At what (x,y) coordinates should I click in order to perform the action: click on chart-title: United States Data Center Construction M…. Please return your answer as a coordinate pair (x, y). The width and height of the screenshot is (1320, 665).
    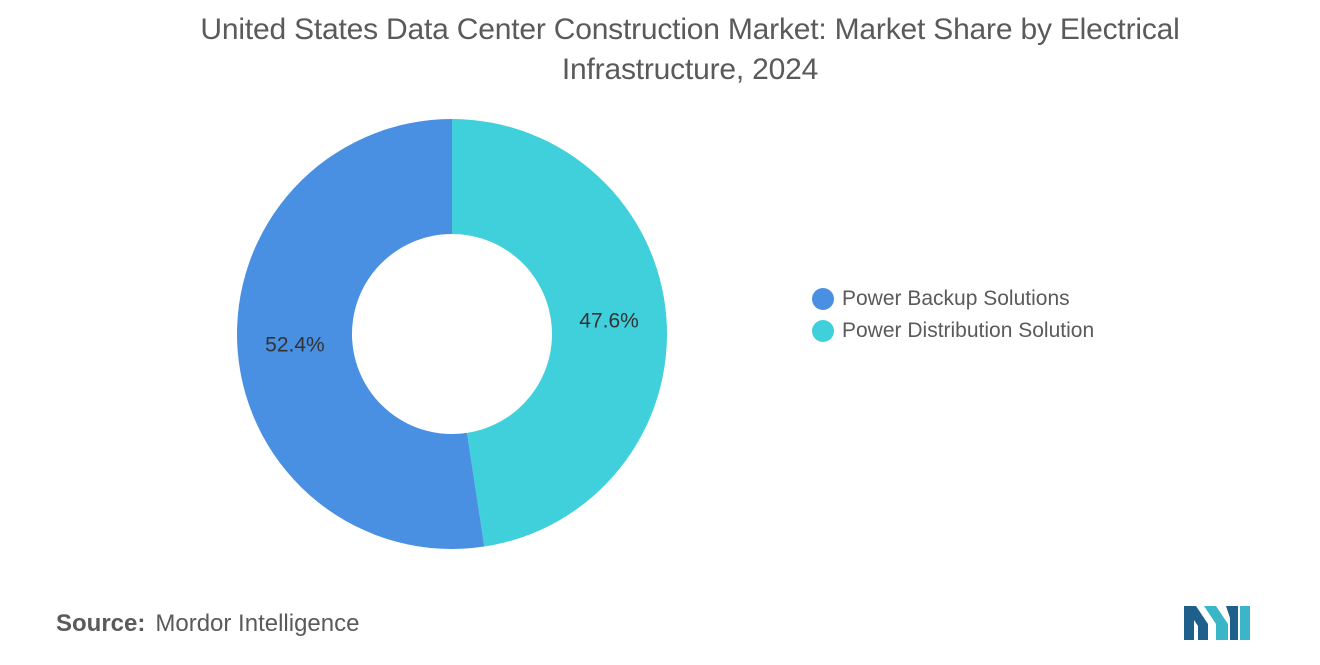
    Looking at the image, I should click on (690, 49).